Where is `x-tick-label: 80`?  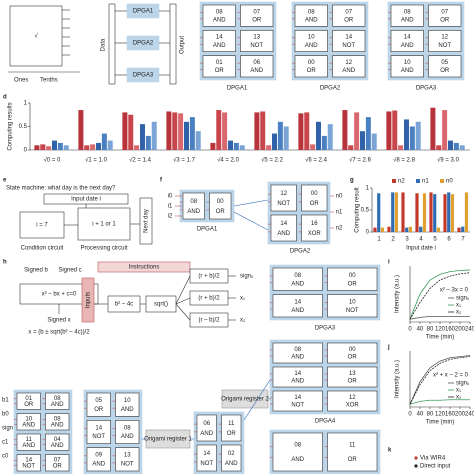 x-tick-label: 80 is located at coordinates (430, 415).